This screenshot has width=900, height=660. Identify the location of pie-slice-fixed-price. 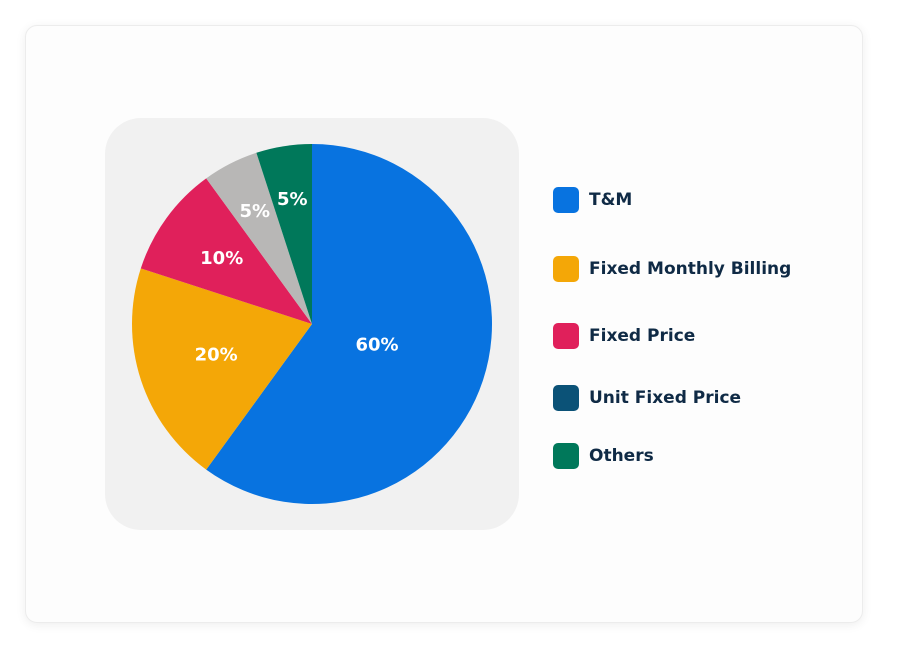
(226, 251).